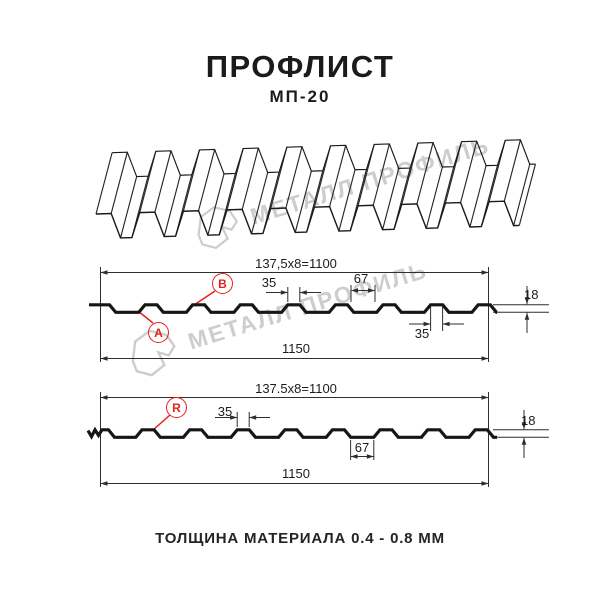  What do you see at coordinates (296, 388) in the screenshot?
I see `dim-module-top: 137.5x8=1100` at bounding box center [296, 388].